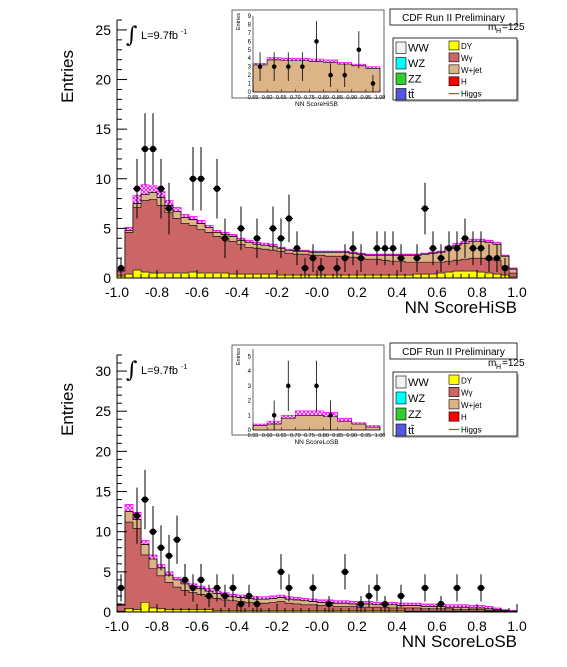 Image resolution: width=567 pixels, height=667 pixels. I want to click on x-axis-title: NN ScoreLoSB, so click(459, 641).